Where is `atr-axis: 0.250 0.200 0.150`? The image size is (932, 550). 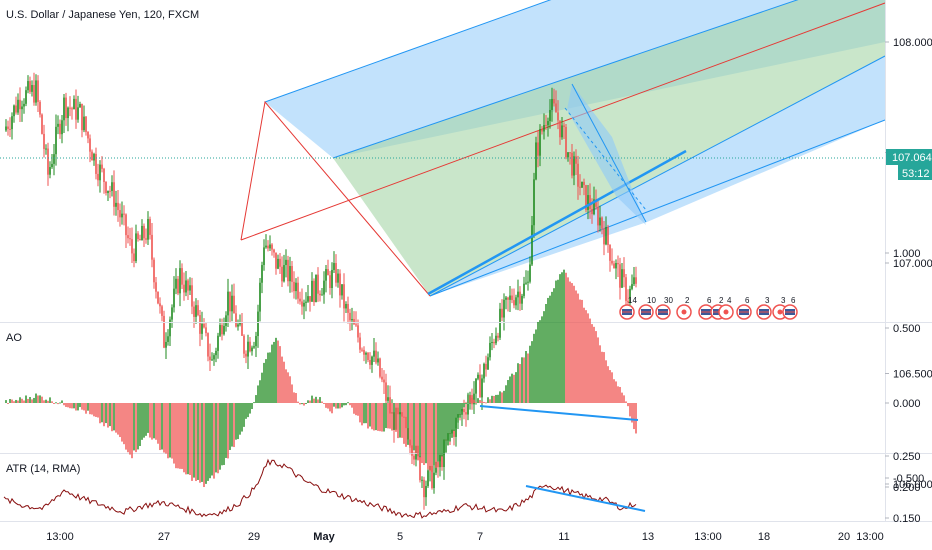 atr-axis: 0.250 0.200 0.150 is located at coordinates (903, 488).